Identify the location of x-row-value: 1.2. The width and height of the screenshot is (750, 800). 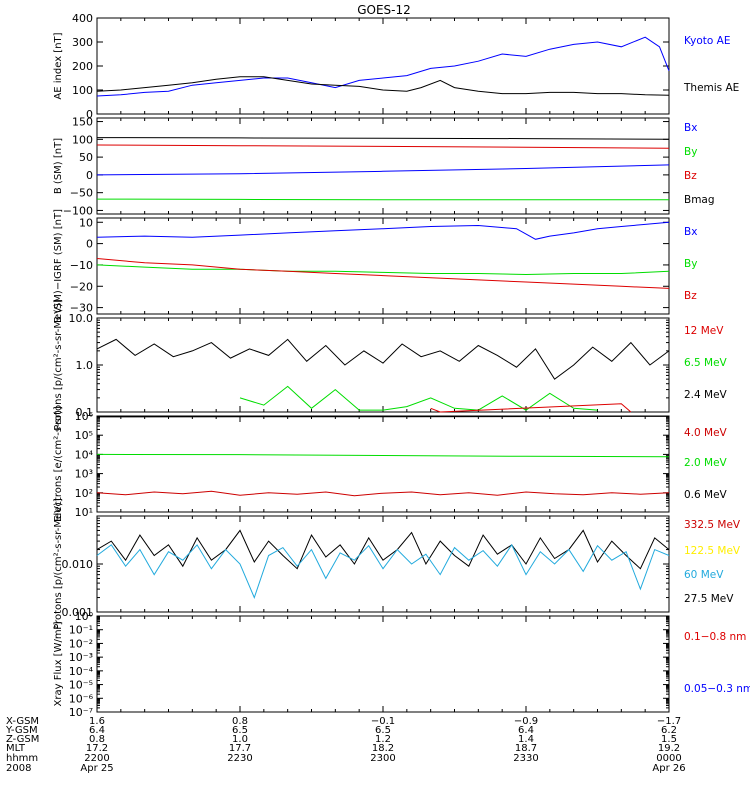
(383, 739).